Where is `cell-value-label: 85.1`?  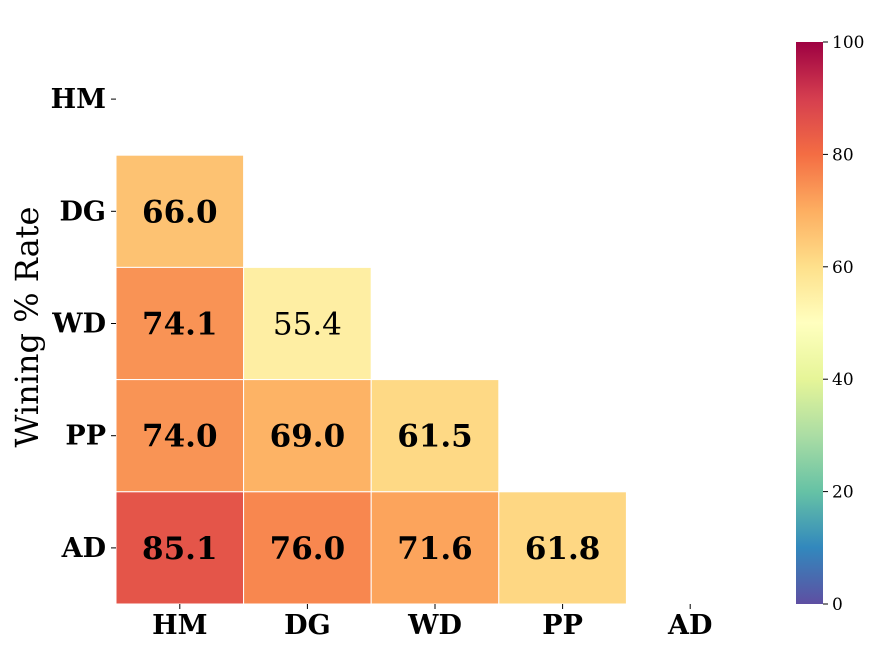
cell-value-label: 85.1 is located at coordinates (180, 549).